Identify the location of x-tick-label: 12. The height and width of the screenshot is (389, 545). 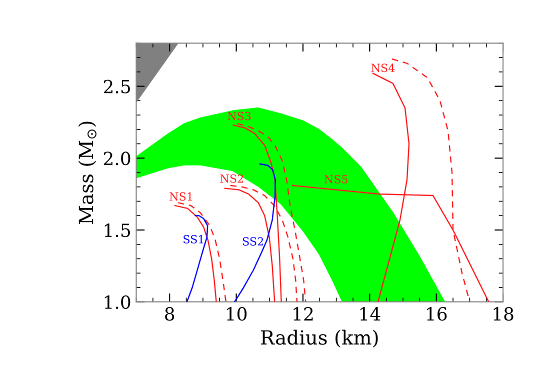
(303, 313).